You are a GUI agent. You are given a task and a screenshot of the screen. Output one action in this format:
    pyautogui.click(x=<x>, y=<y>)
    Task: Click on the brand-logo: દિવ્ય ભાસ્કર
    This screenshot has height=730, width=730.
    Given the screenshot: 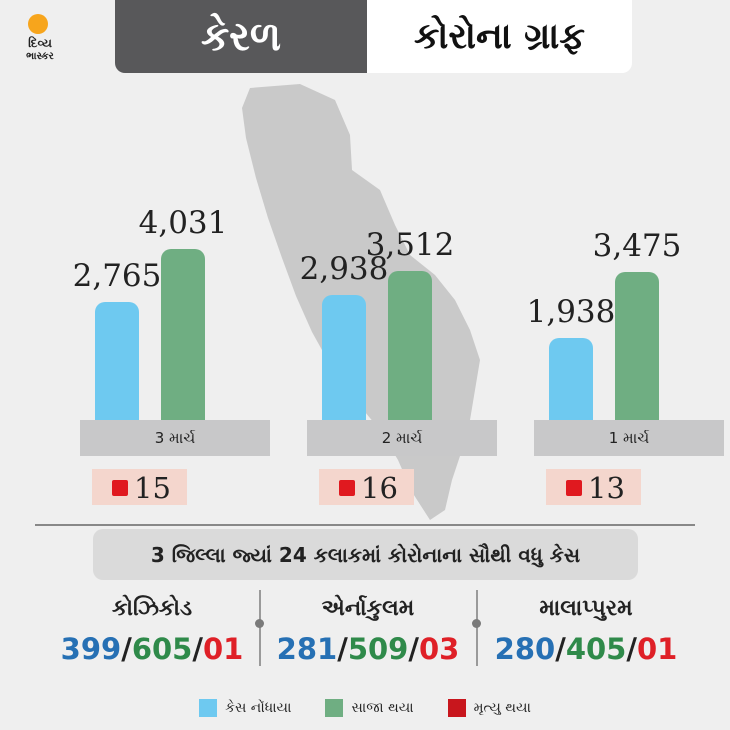 What is the action you would take?
    pyautogui.click(x=39, y=34)
    